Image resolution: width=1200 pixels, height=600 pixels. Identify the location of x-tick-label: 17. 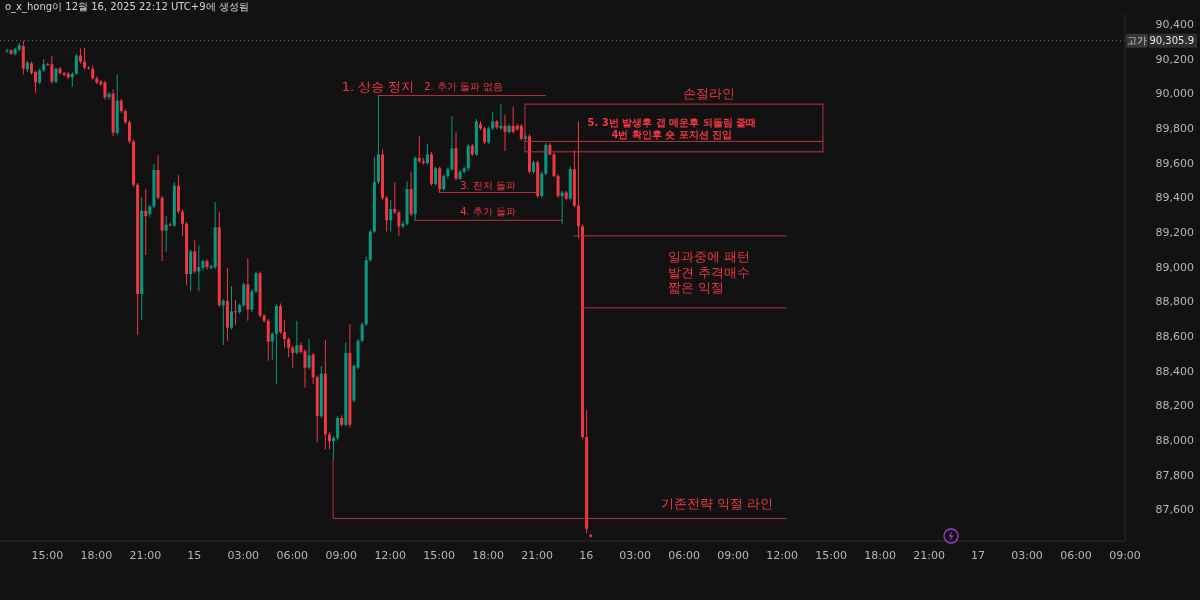
(978, 555).